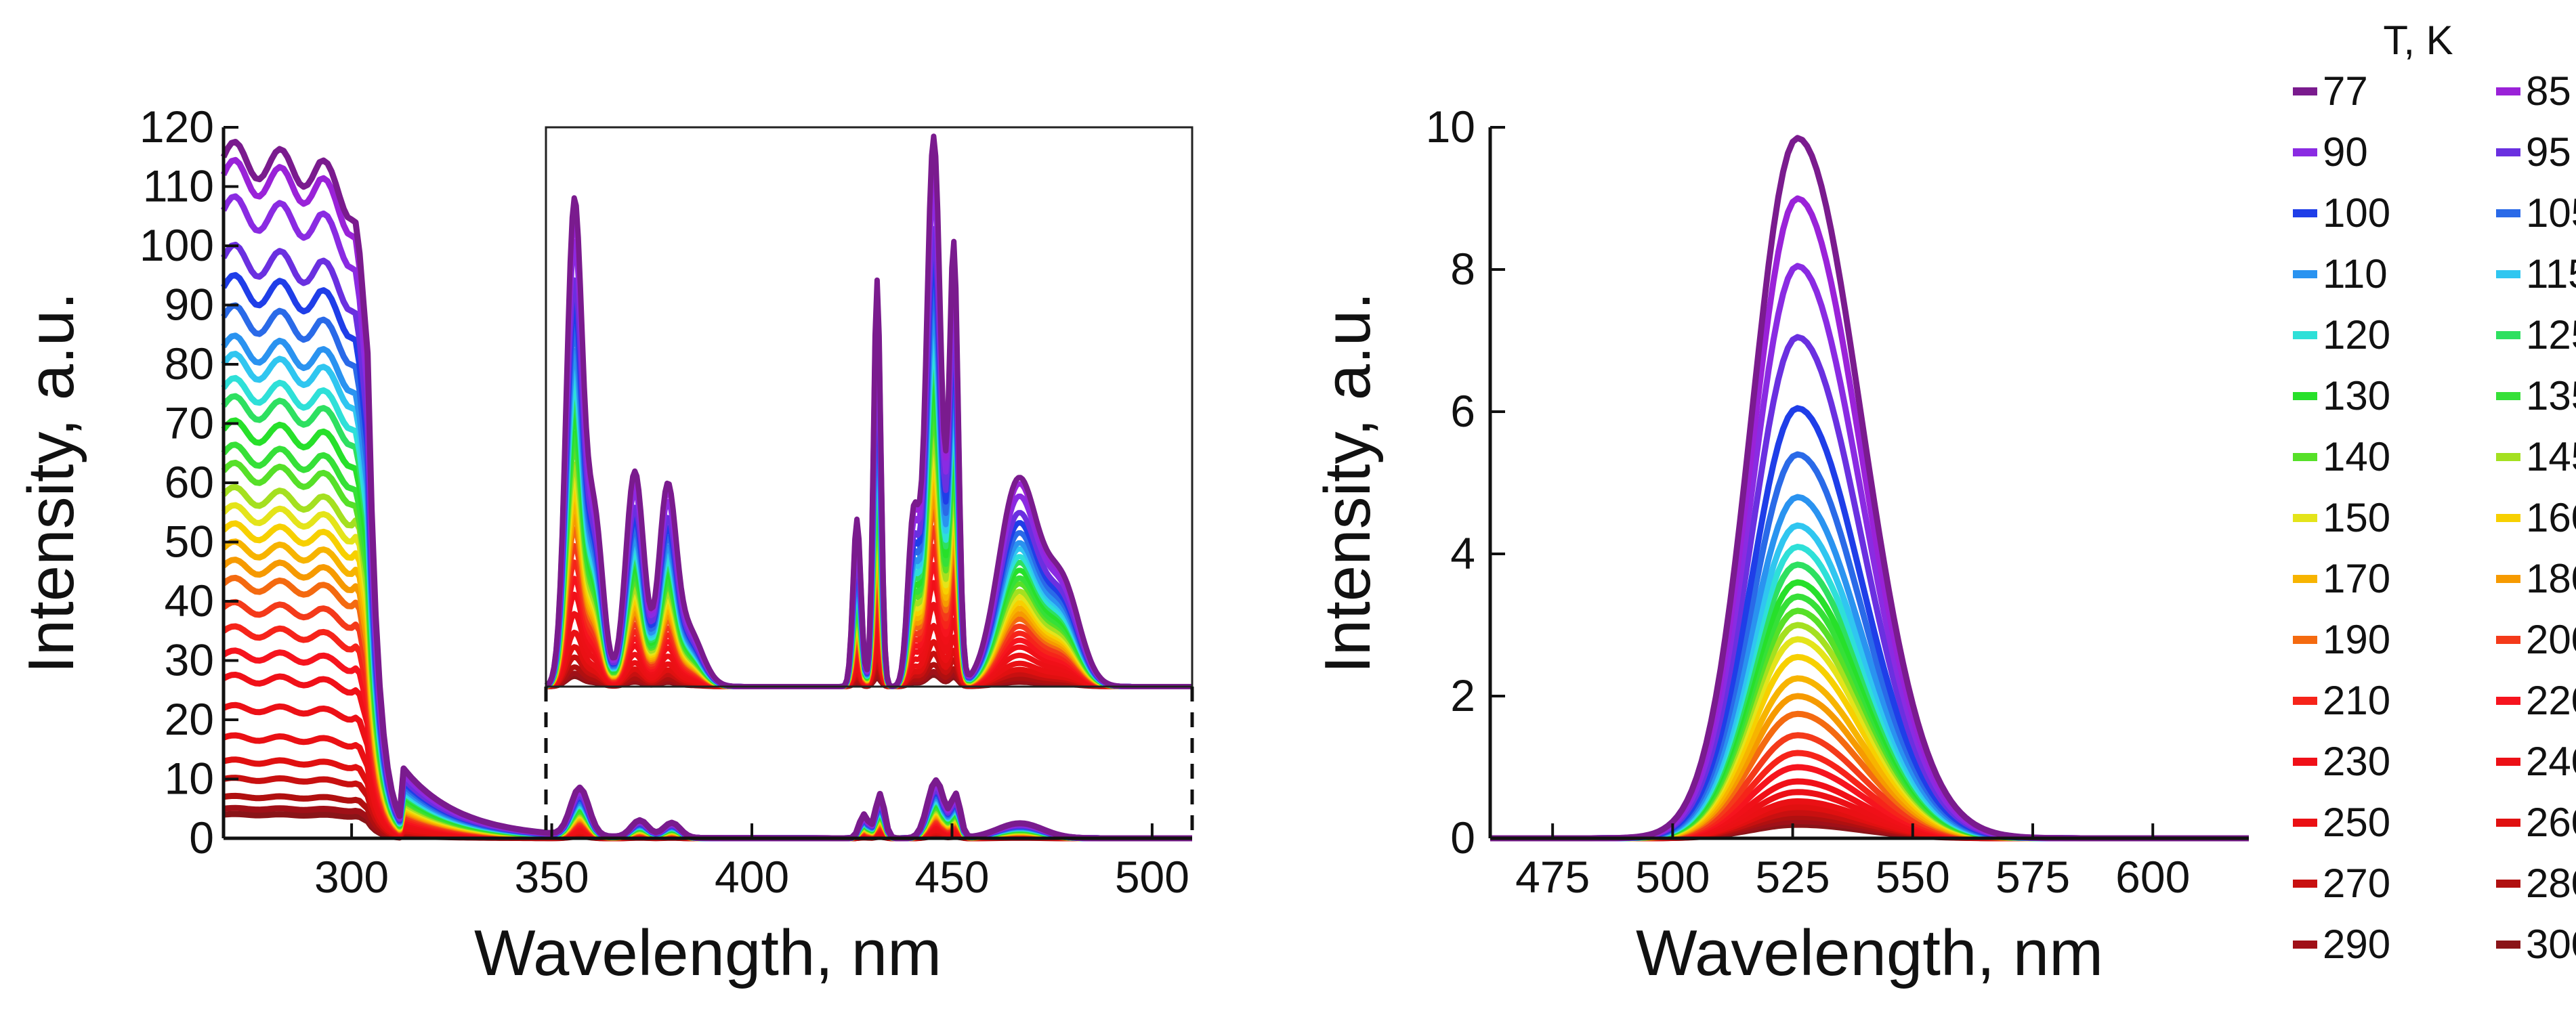 The height and width of the screenshot is (1015, 2576). I want to click on legend-label: 95, so click(2548, 152).